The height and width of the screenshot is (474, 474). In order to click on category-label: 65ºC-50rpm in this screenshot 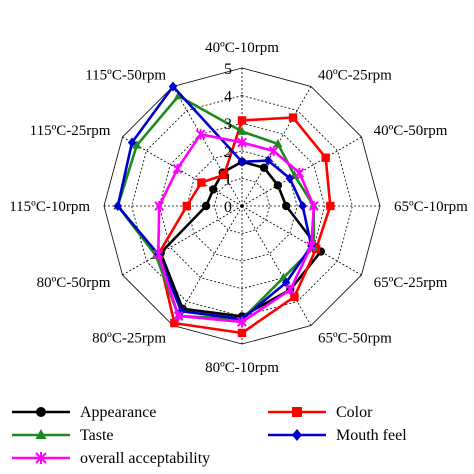, I will do `click(355, 339)`.